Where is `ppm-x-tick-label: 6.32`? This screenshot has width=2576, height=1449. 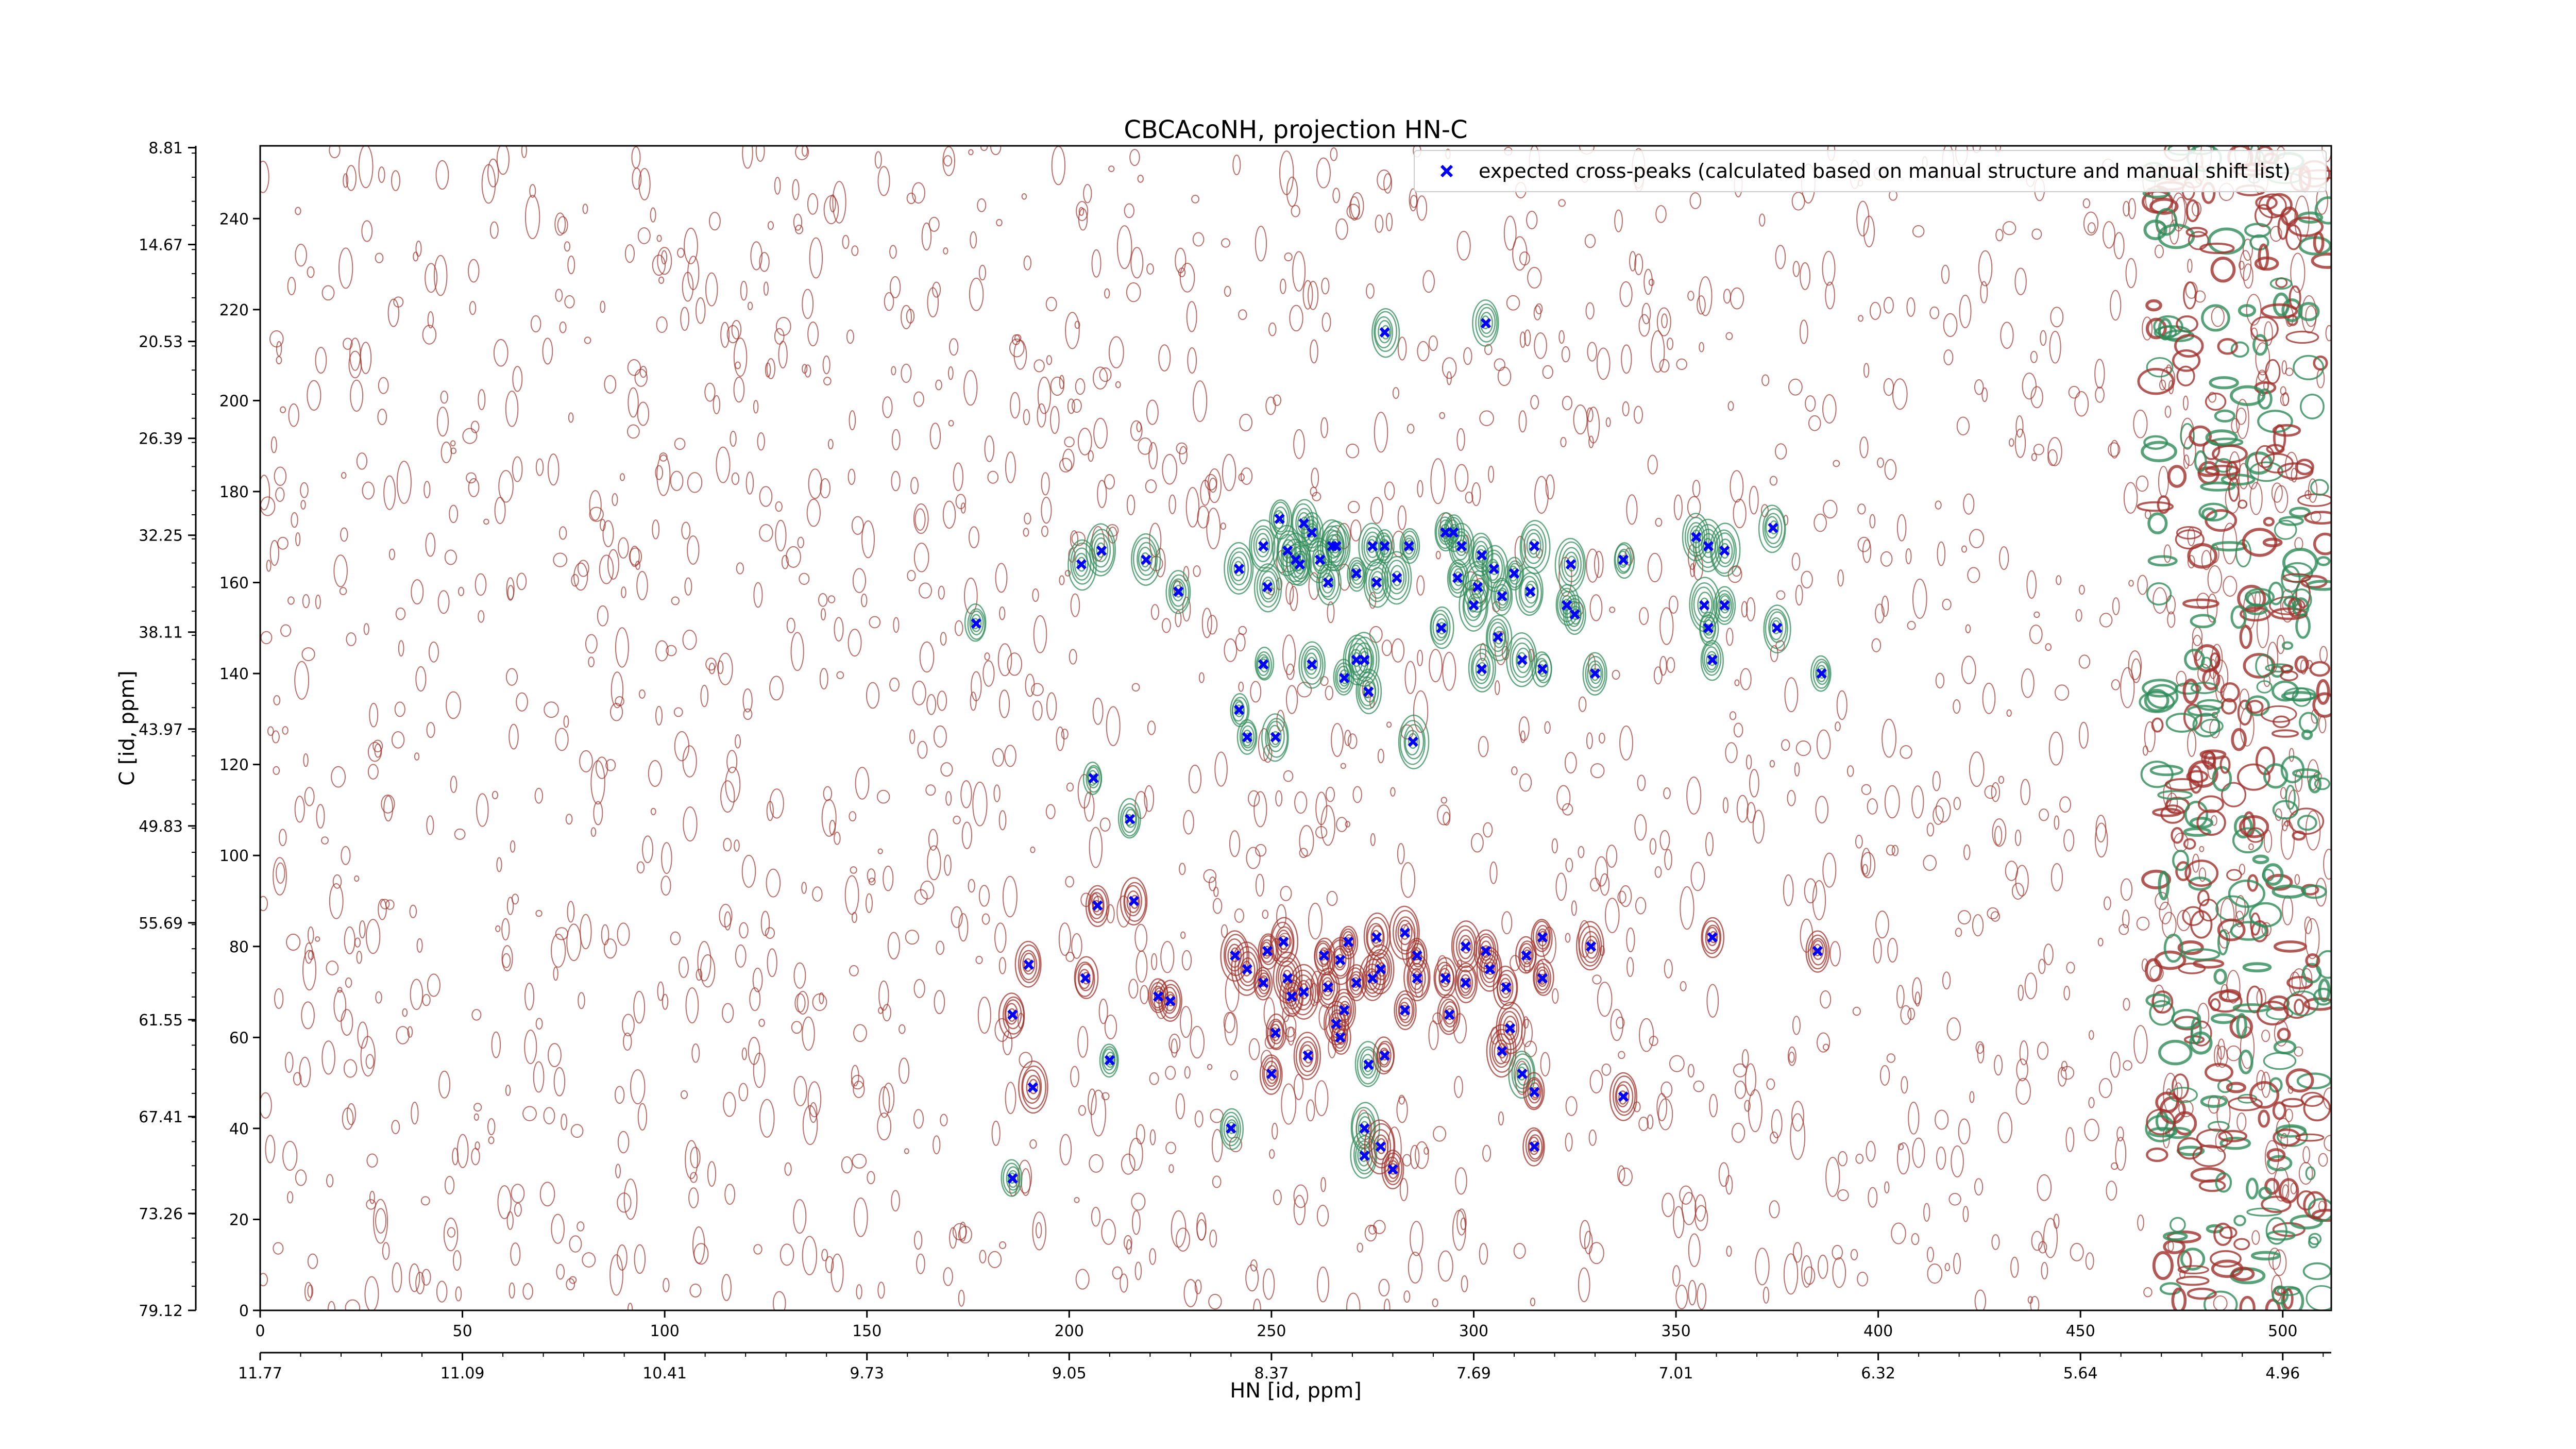 ppm-x-tick-label: 6.32 is located at coordinates (1878, 1373).